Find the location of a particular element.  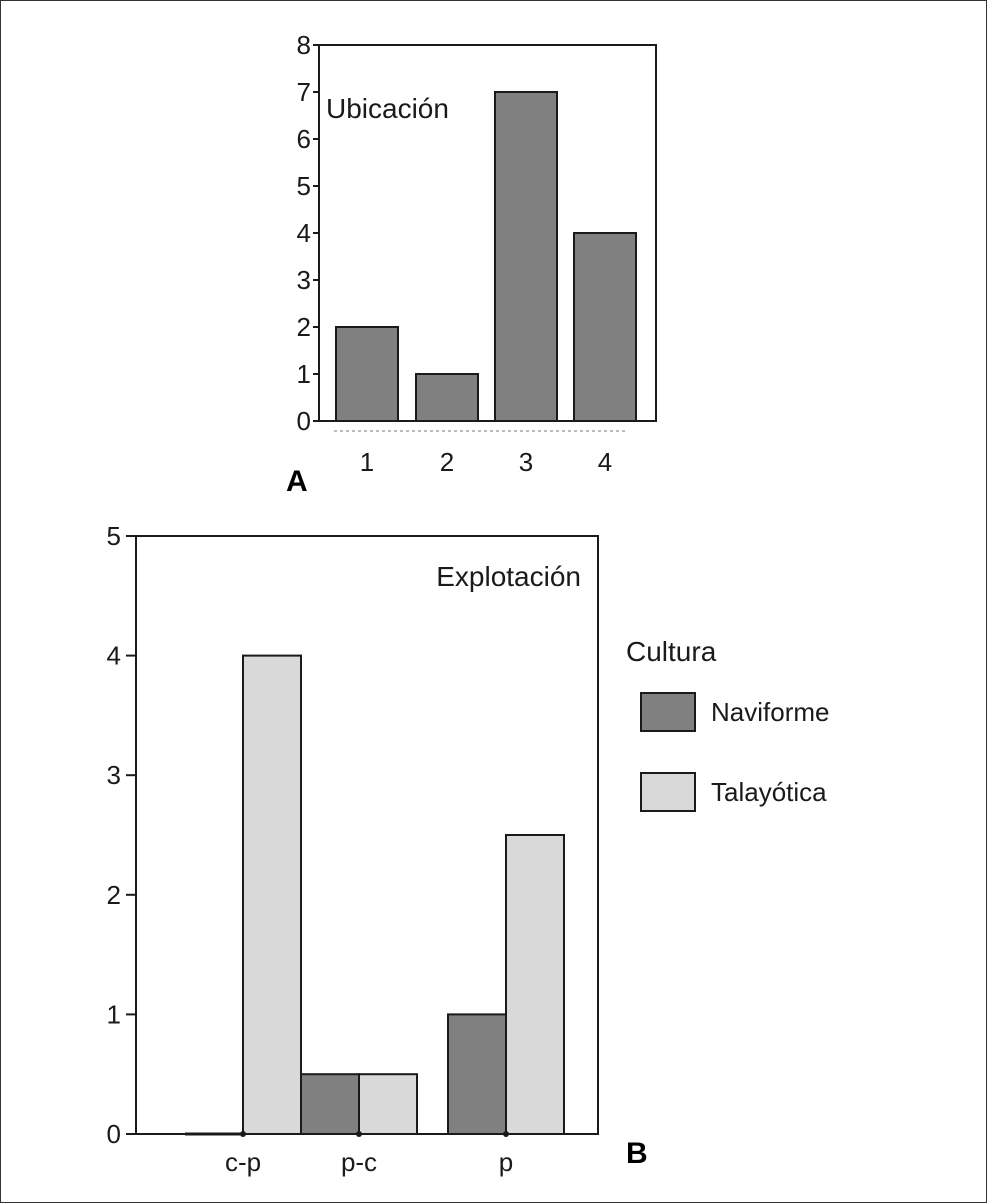

legend-label-naviforme: Naviforme is located at coordinates (770, 712).